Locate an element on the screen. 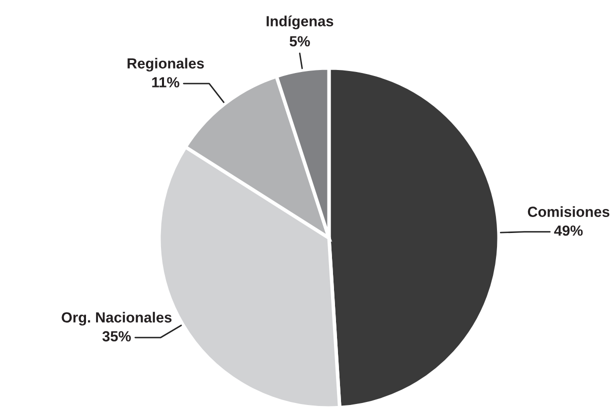 Image resolution: width=616 pixels, height=420 pixels. data-label: 49% is located at coordinates (568, 230).